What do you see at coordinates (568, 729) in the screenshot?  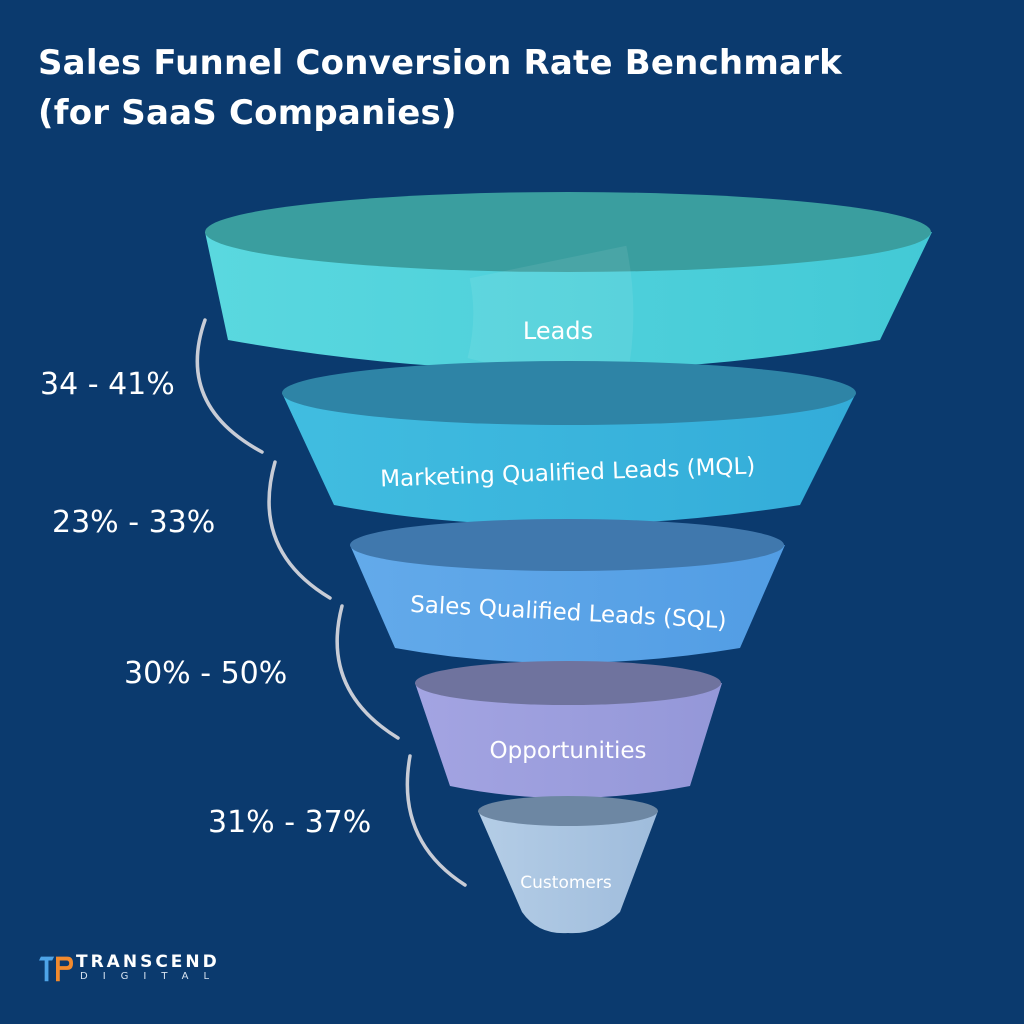 I see `funnel-stage-opportunities: Opportunities` at bounding box center [568, 729].